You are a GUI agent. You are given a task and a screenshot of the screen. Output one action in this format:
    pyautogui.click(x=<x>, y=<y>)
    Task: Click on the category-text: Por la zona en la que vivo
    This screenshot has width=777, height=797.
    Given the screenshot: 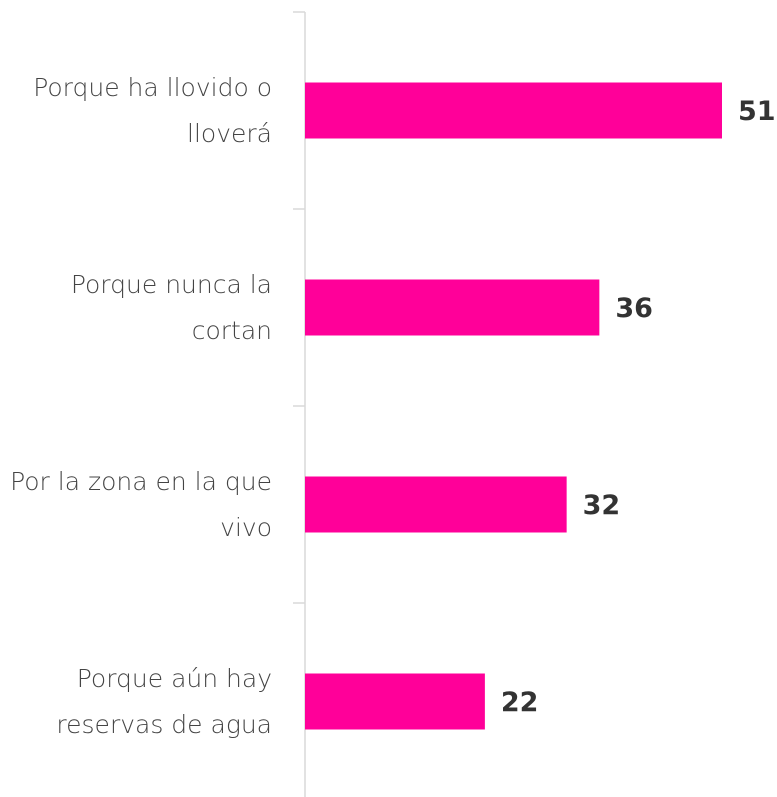 What is the action you would take?
    pyautogui.click(x=141, y=504)
    